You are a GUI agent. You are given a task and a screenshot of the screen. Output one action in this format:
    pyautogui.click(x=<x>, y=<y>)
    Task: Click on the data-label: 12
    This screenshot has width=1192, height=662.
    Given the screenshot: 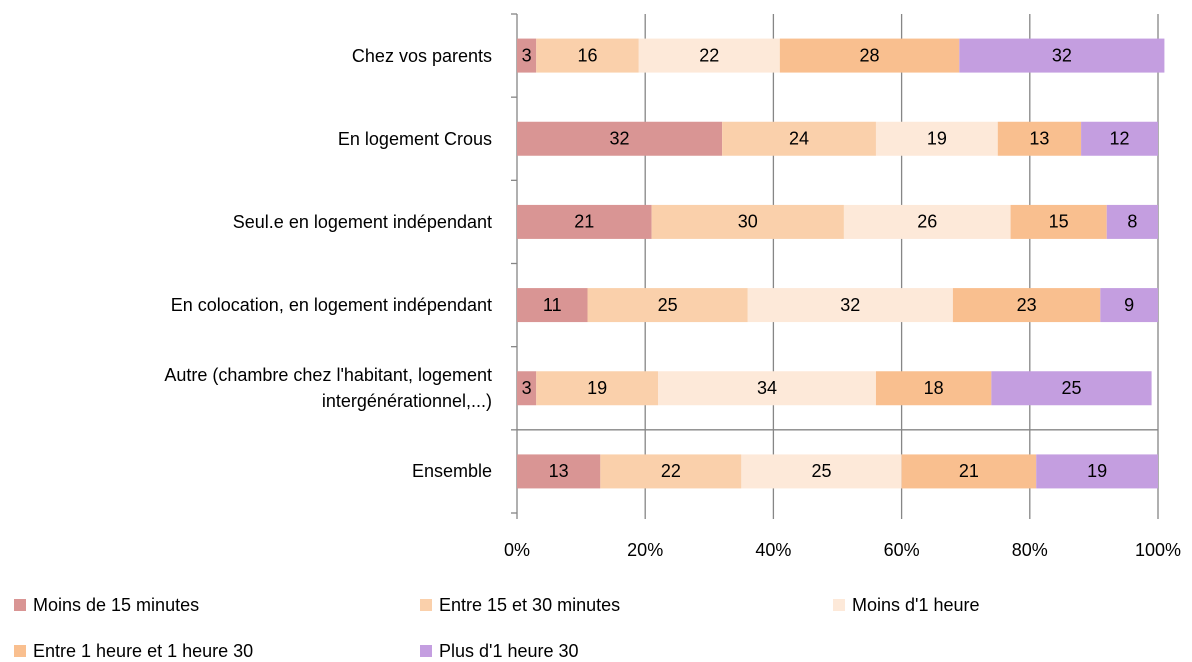 What is the action you would take?
    pyautogui.click(x=1120, y=139)
    